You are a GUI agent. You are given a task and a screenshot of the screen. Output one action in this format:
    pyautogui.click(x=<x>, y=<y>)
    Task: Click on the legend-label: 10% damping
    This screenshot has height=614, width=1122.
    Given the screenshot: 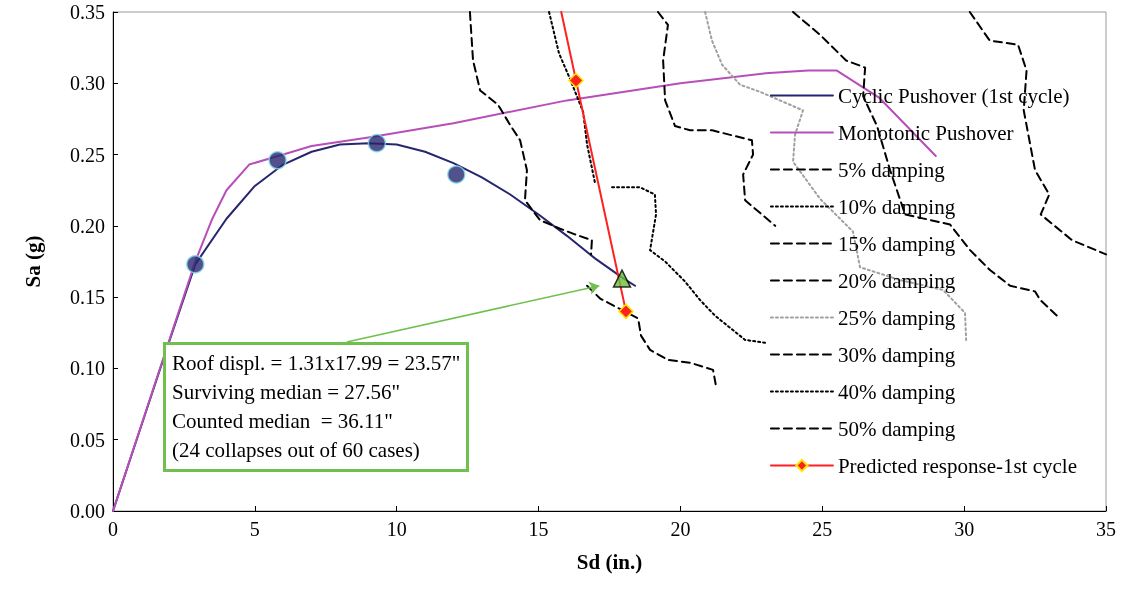 What is the action you would take?
    pyautogui.click(x=896, y=206)
    